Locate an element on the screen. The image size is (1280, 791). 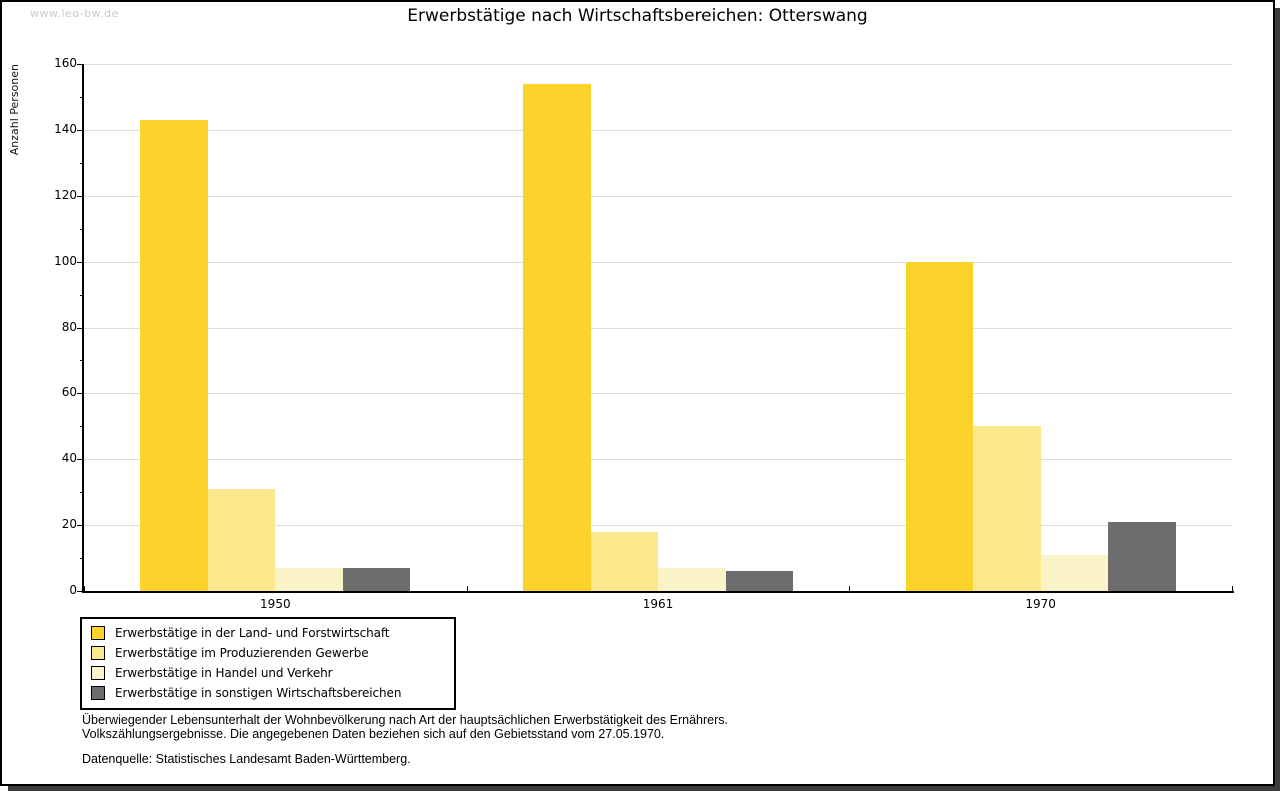
legend-item: Erwerbstätige in Handel und Verkehr is located at coordinates (268, 673).